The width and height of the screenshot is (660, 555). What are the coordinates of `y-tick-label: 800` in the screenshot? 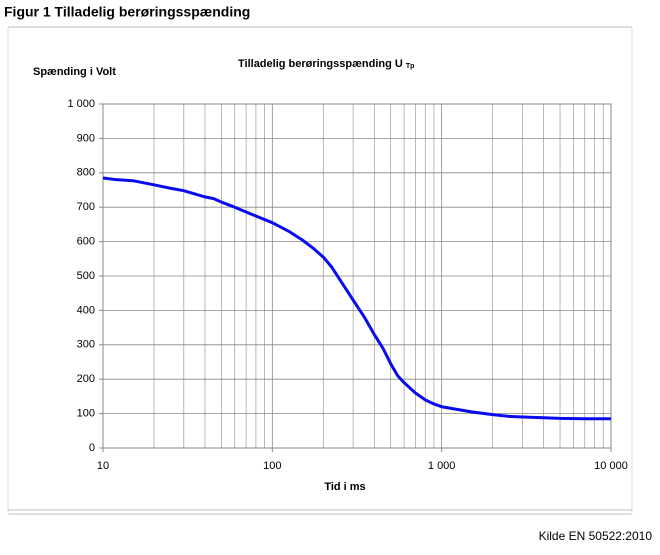 It's located at (86, 173).